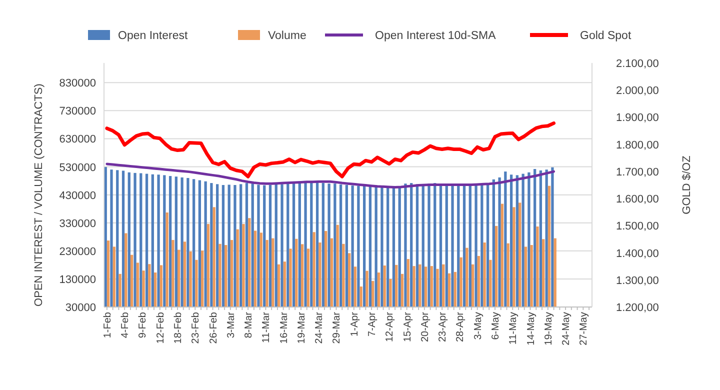 This screenshot has height=390, width=720. I want to click on y2-tick-label: 2.100,00, so click(637, 64).